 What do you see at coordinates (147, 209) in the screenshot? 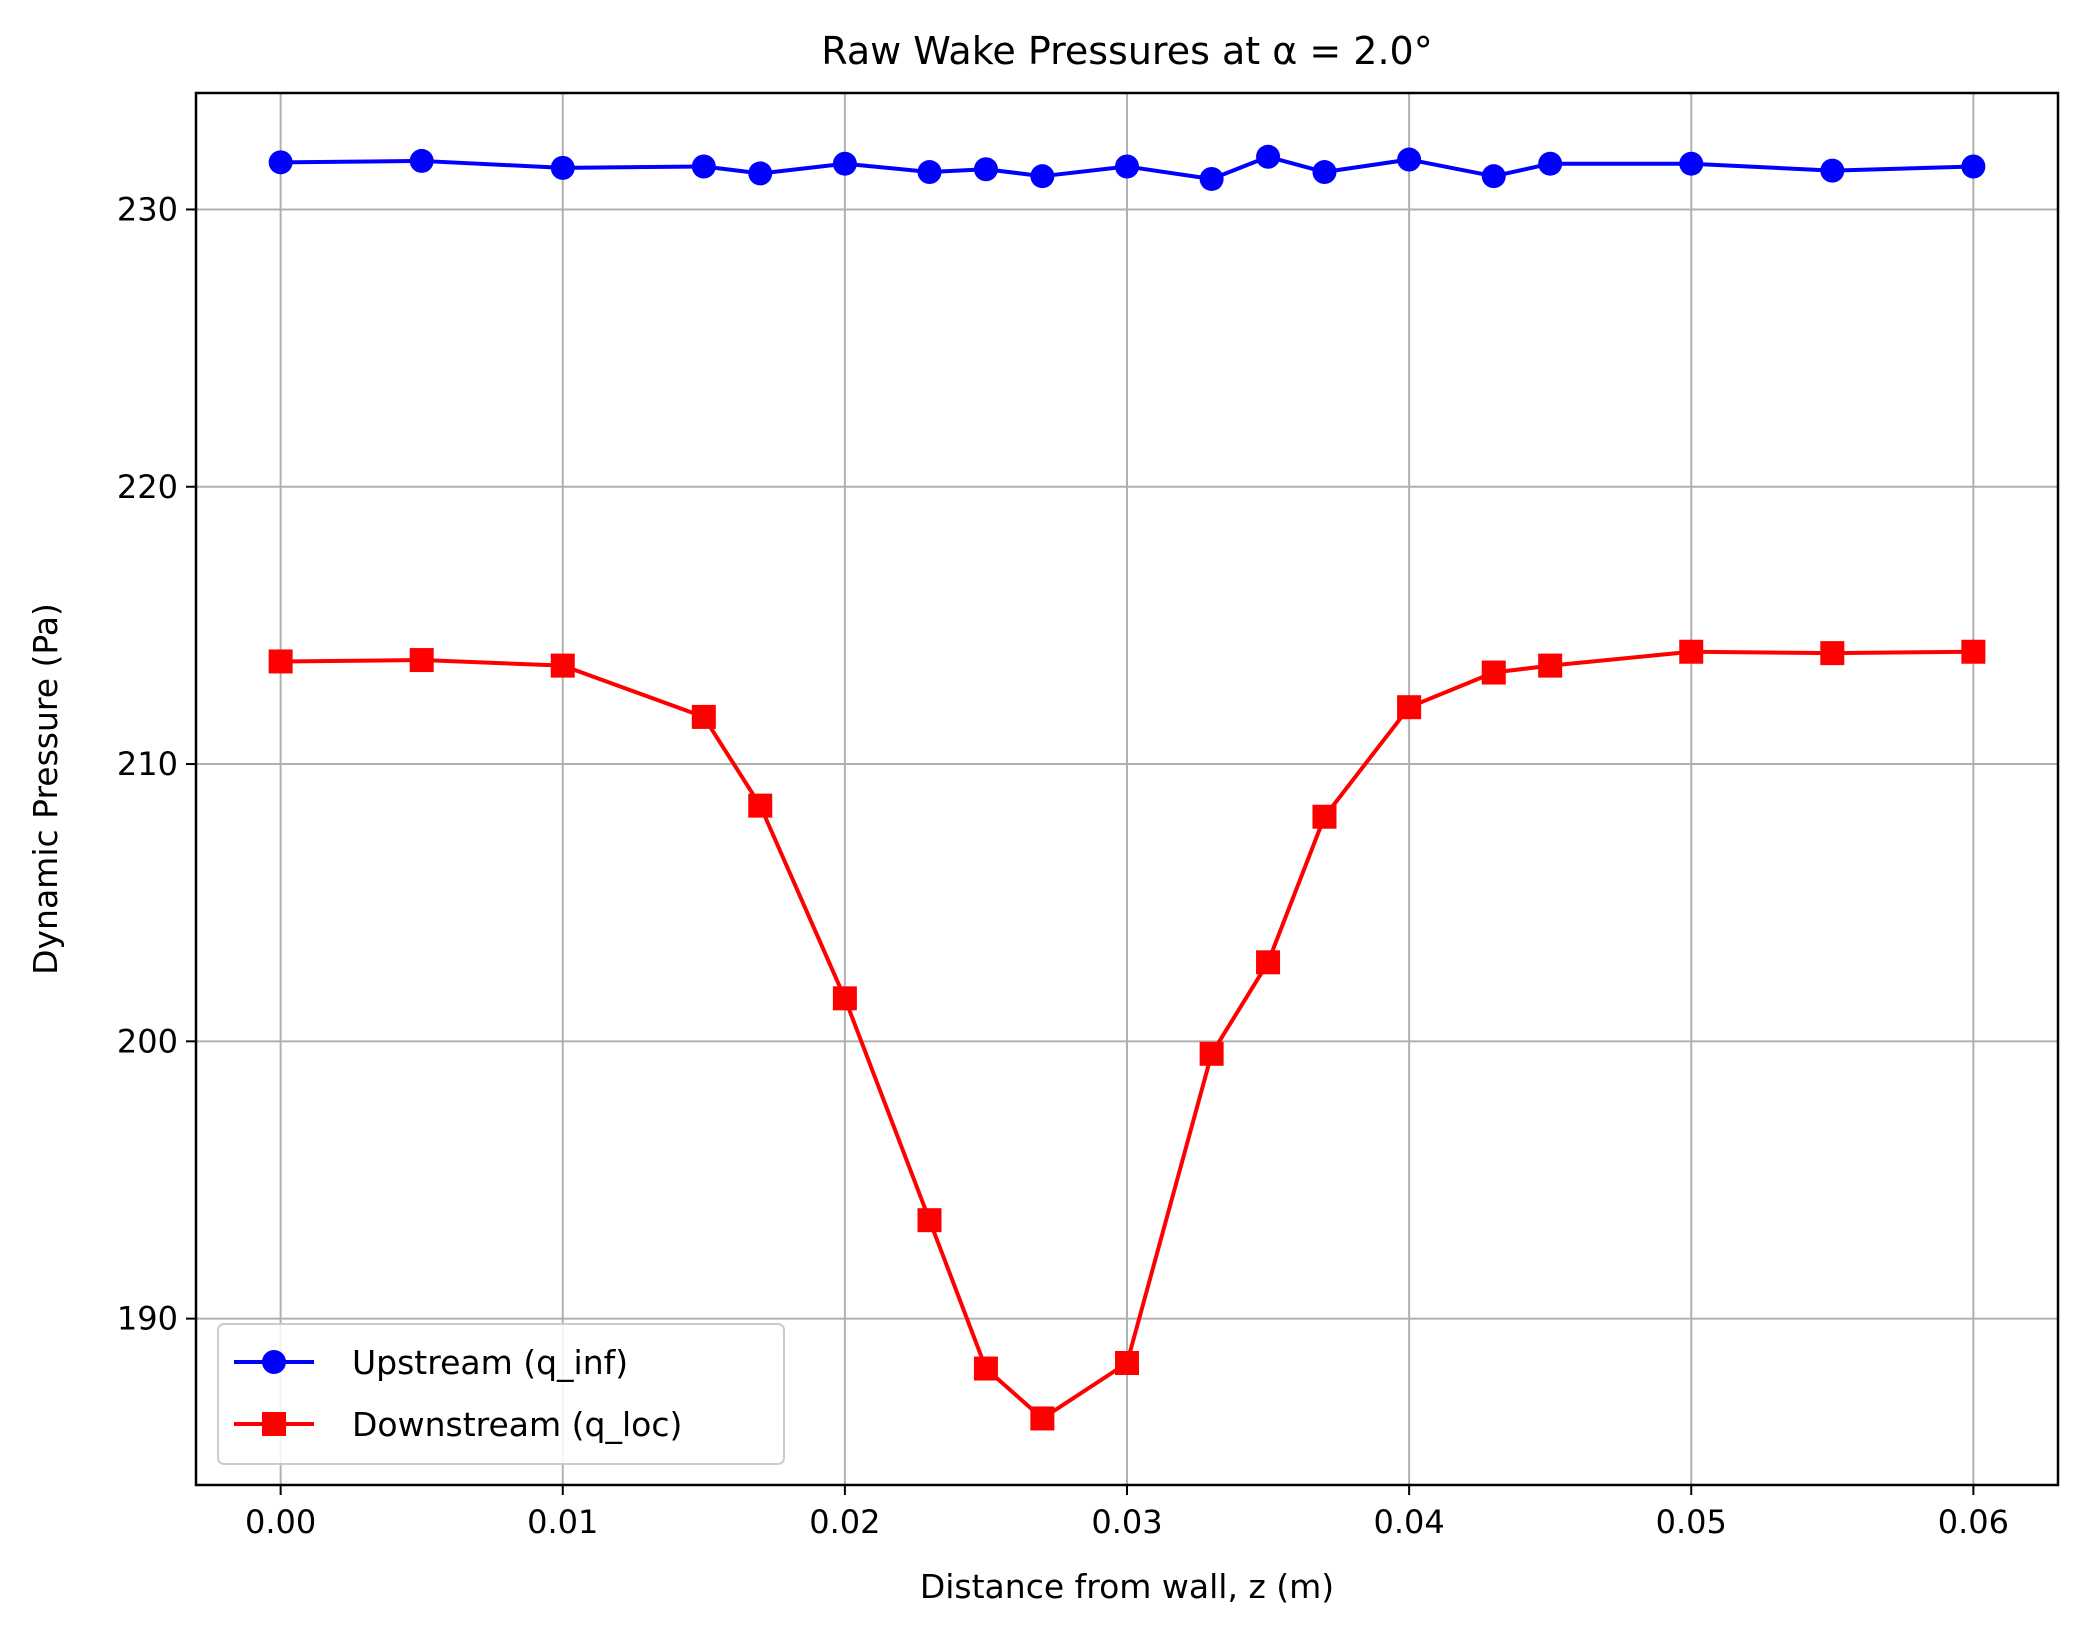
I see `y-tick-label: 230` at bounding box center [147, 209].